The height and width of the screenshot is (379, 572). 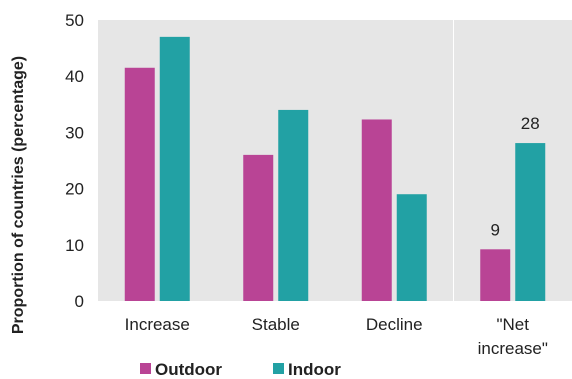 I want to click on y-tick-label: 50, so click(x=74, y=20).